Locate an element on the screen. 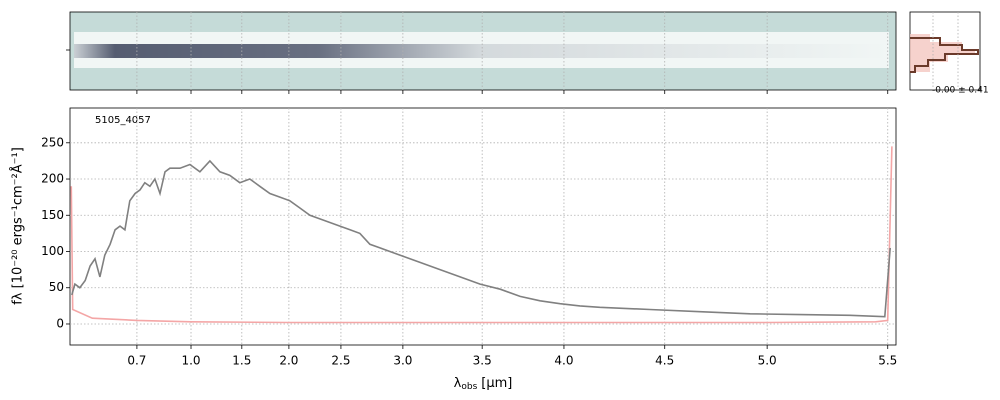  x-axis-label: λobs [μm] is located at coordinates (483, 384).